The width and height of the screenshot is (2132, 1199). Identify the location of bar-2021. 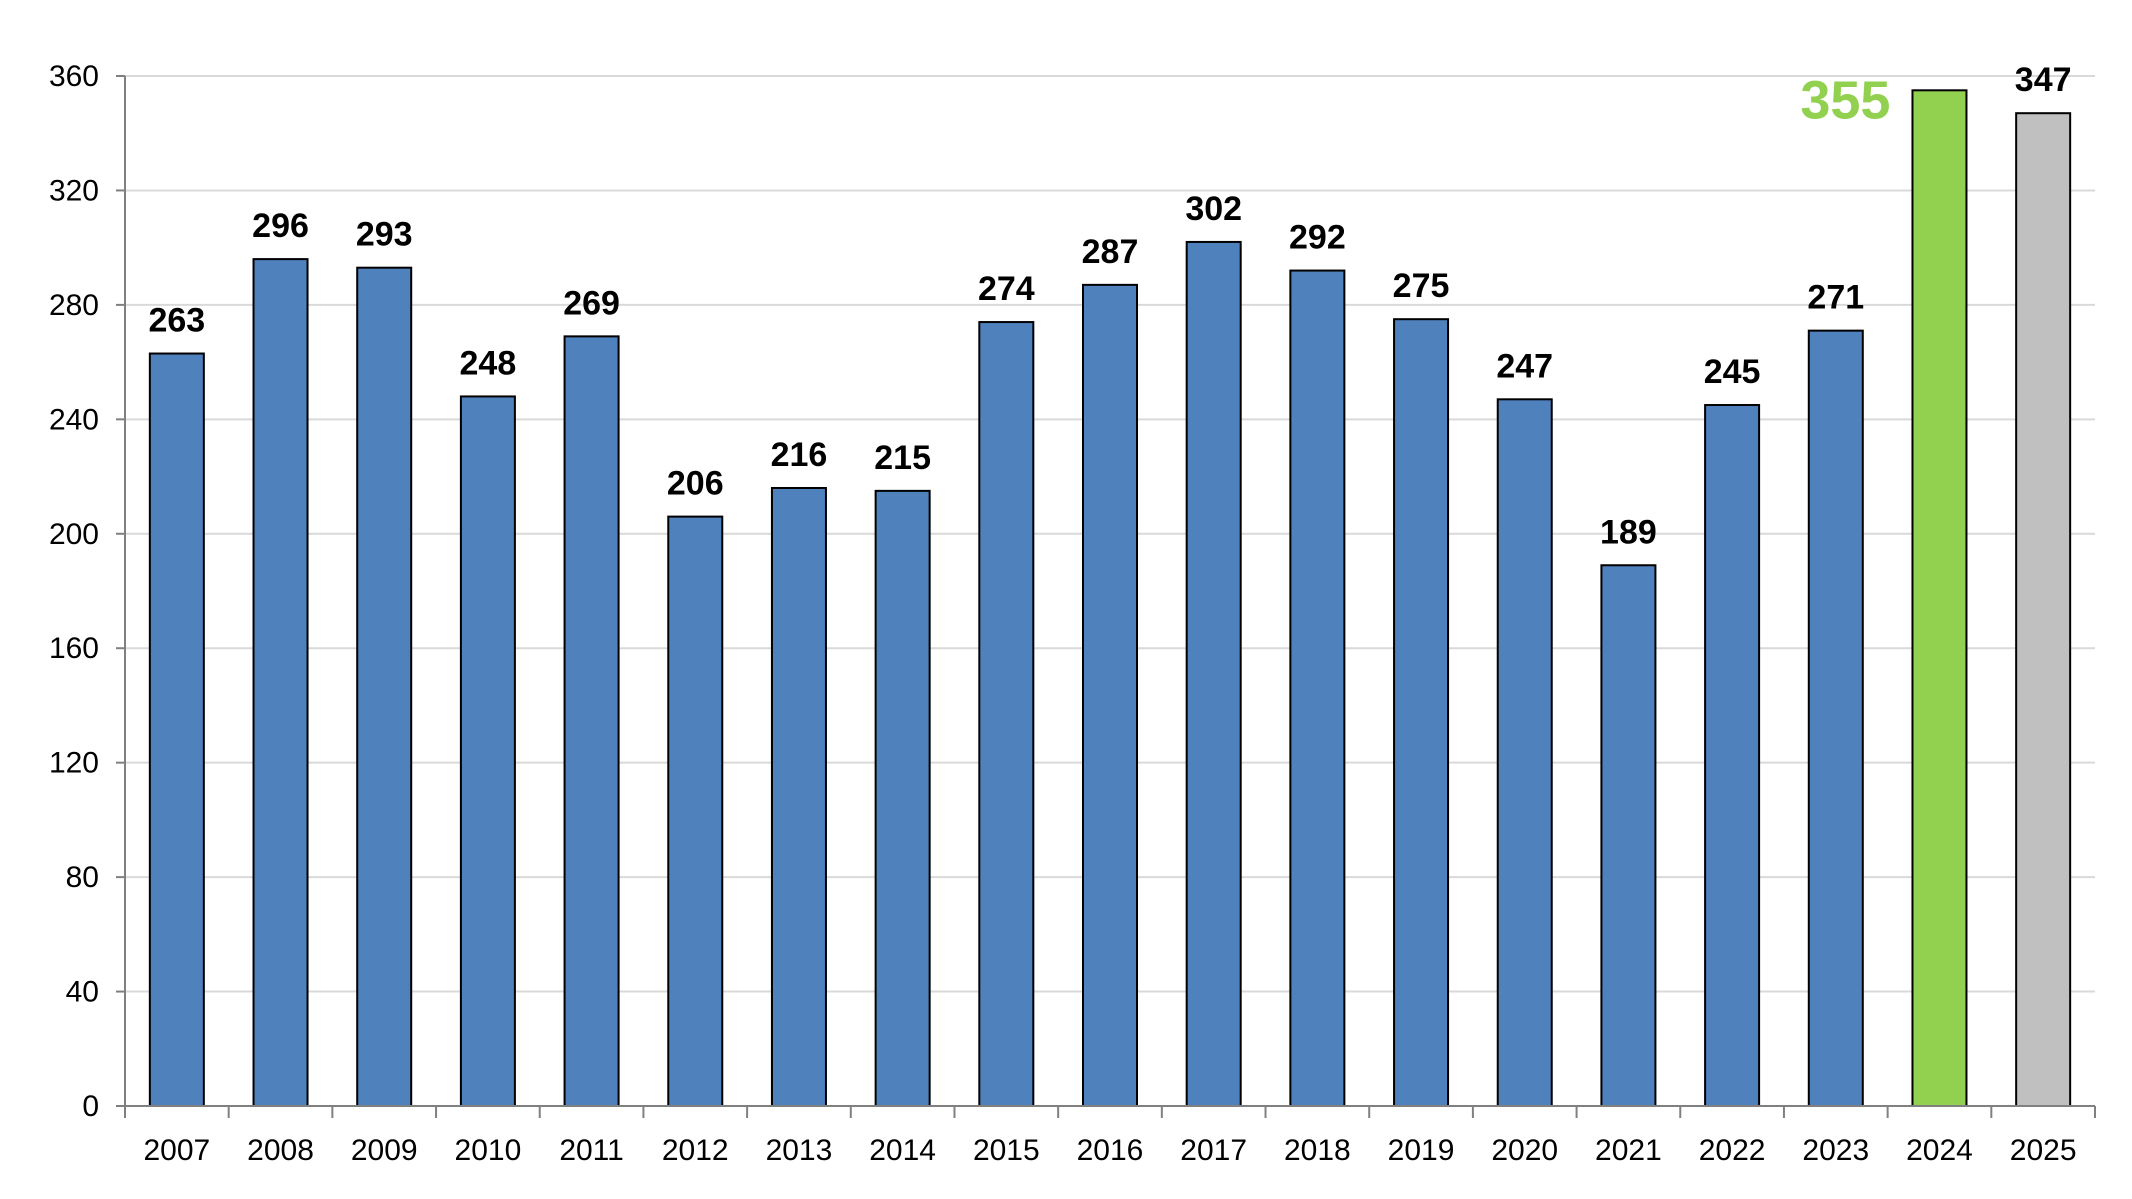
(1628, 835).